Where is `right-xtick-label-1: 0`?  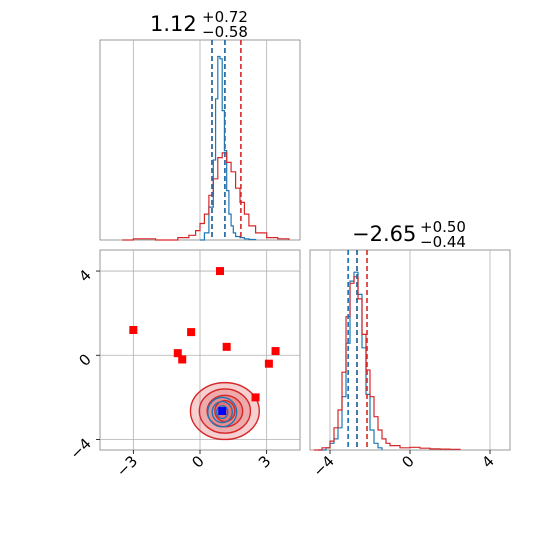
right-xtick-label-1: 0 is located at coordinates (407, 461).